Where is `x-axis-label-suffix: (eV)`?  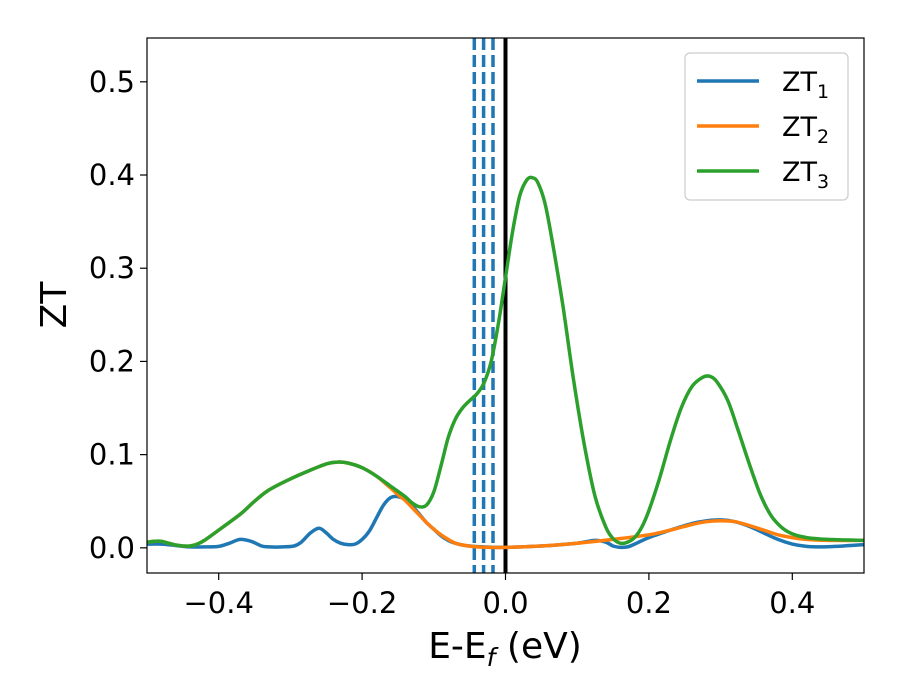 x-axis-label-suffix: (eV) is located at coordinates (538, 646).